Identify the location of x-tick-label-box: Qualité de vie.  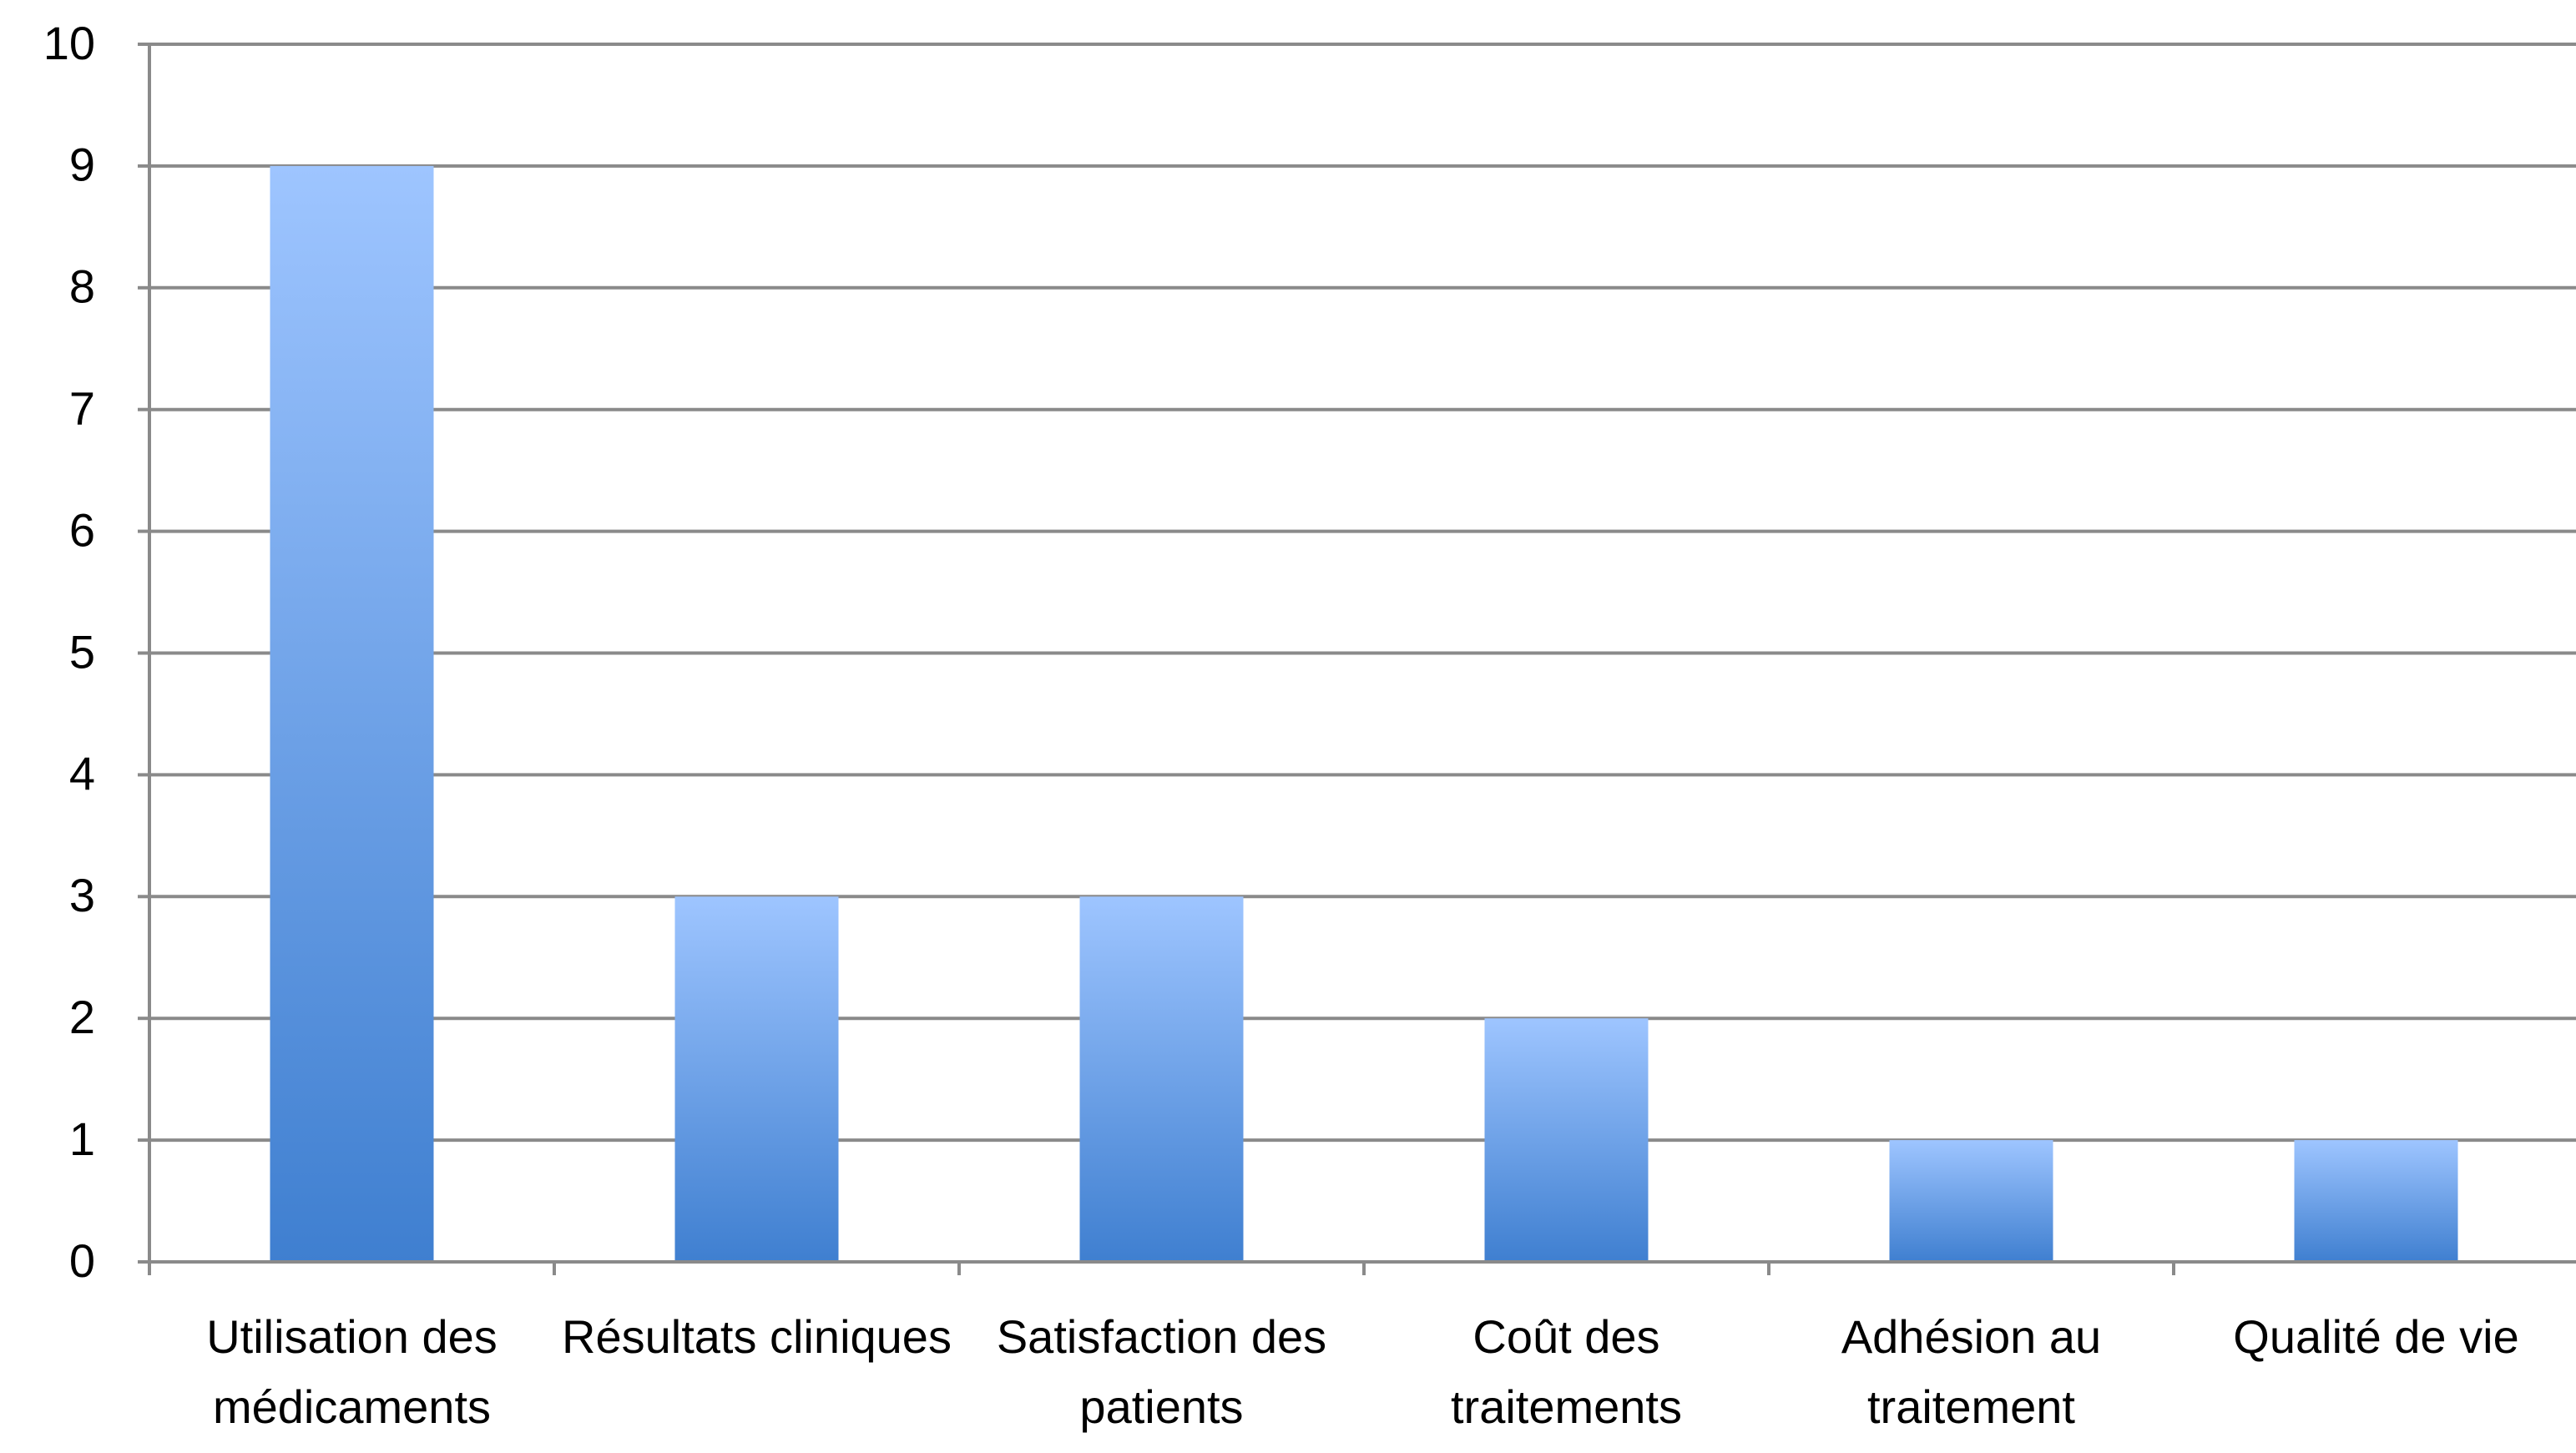
(2376, 1336).